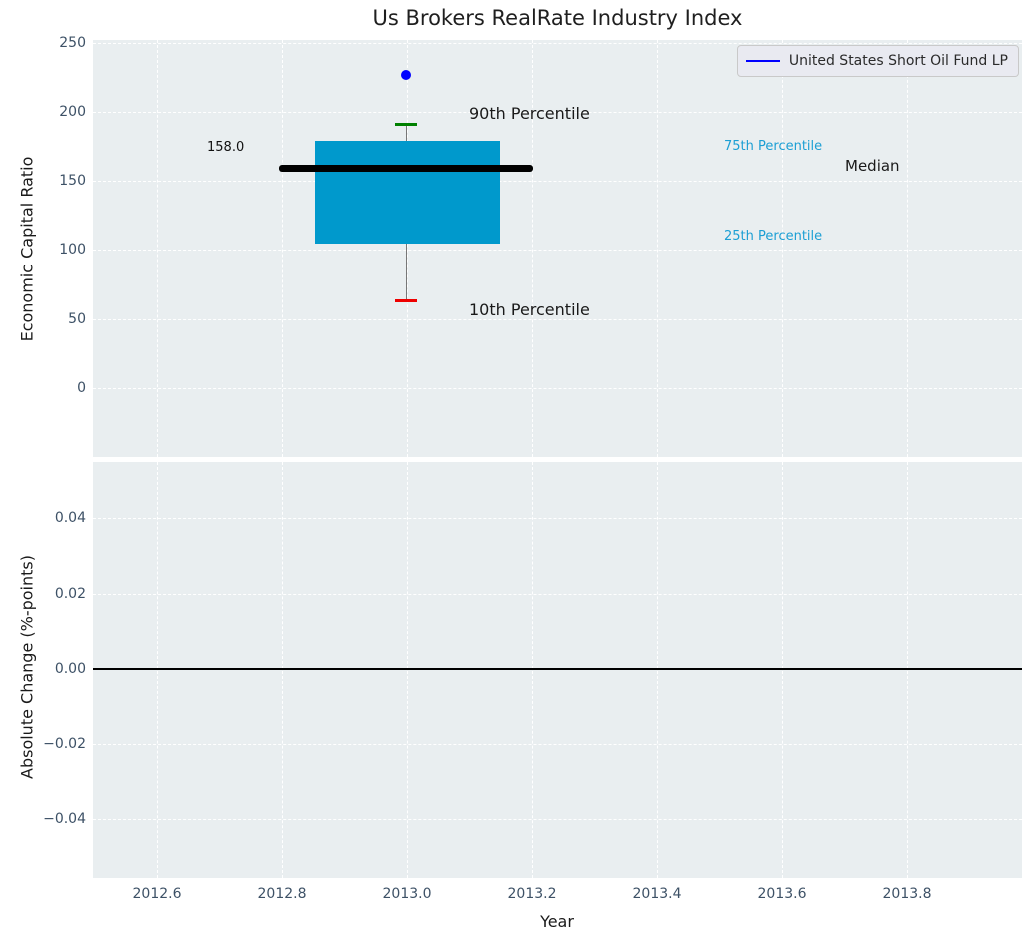  What do you see at coordinates (157, 894) in the screenshot?
I see `x-tick: 2012.6` at bounding box center [157, 894].